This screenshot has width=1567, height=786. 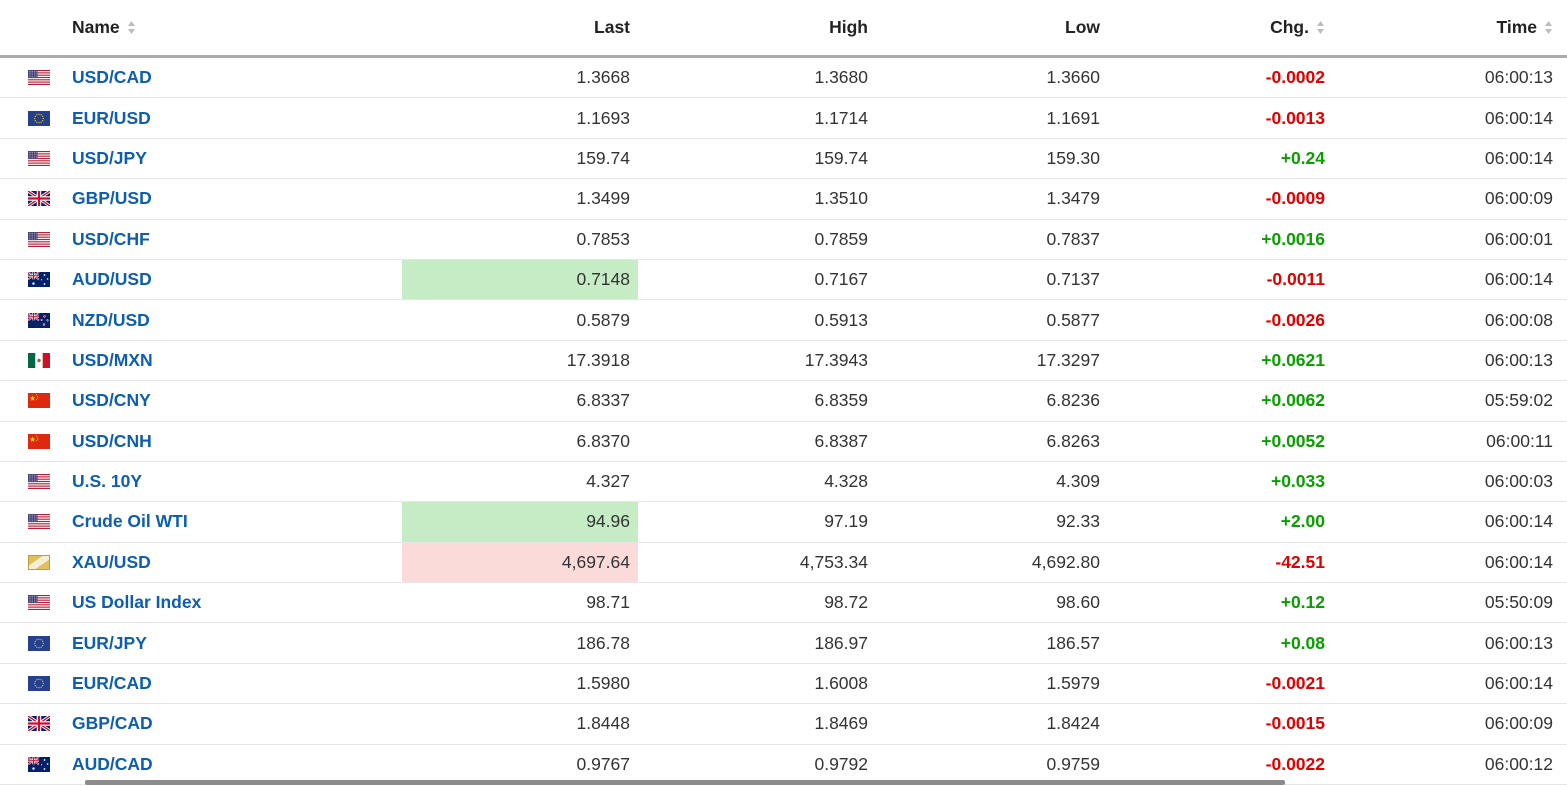 I want to click on quote-row-nzd-usd: NZD/USD 0.5879 0.5913 0.5877 -0.0026 06:00:08, so click(x=783, y=320).